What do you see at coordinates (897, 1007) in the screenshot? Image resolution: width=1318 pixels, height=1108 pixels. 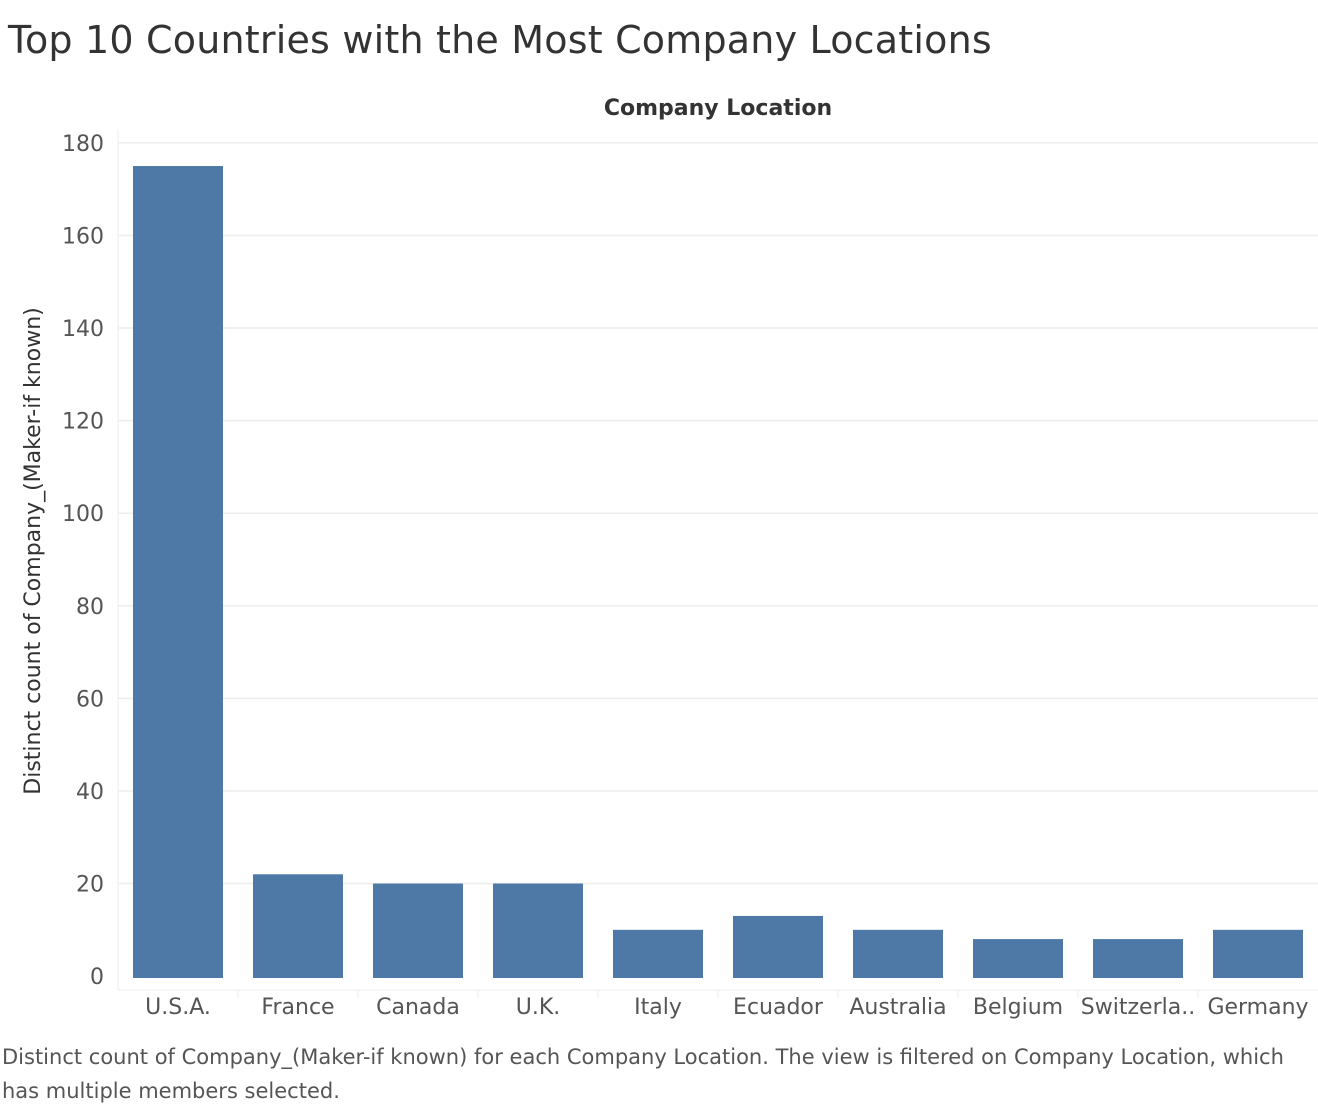 I see `x-tick-label: Australia` at bounding box center [897, 1007].